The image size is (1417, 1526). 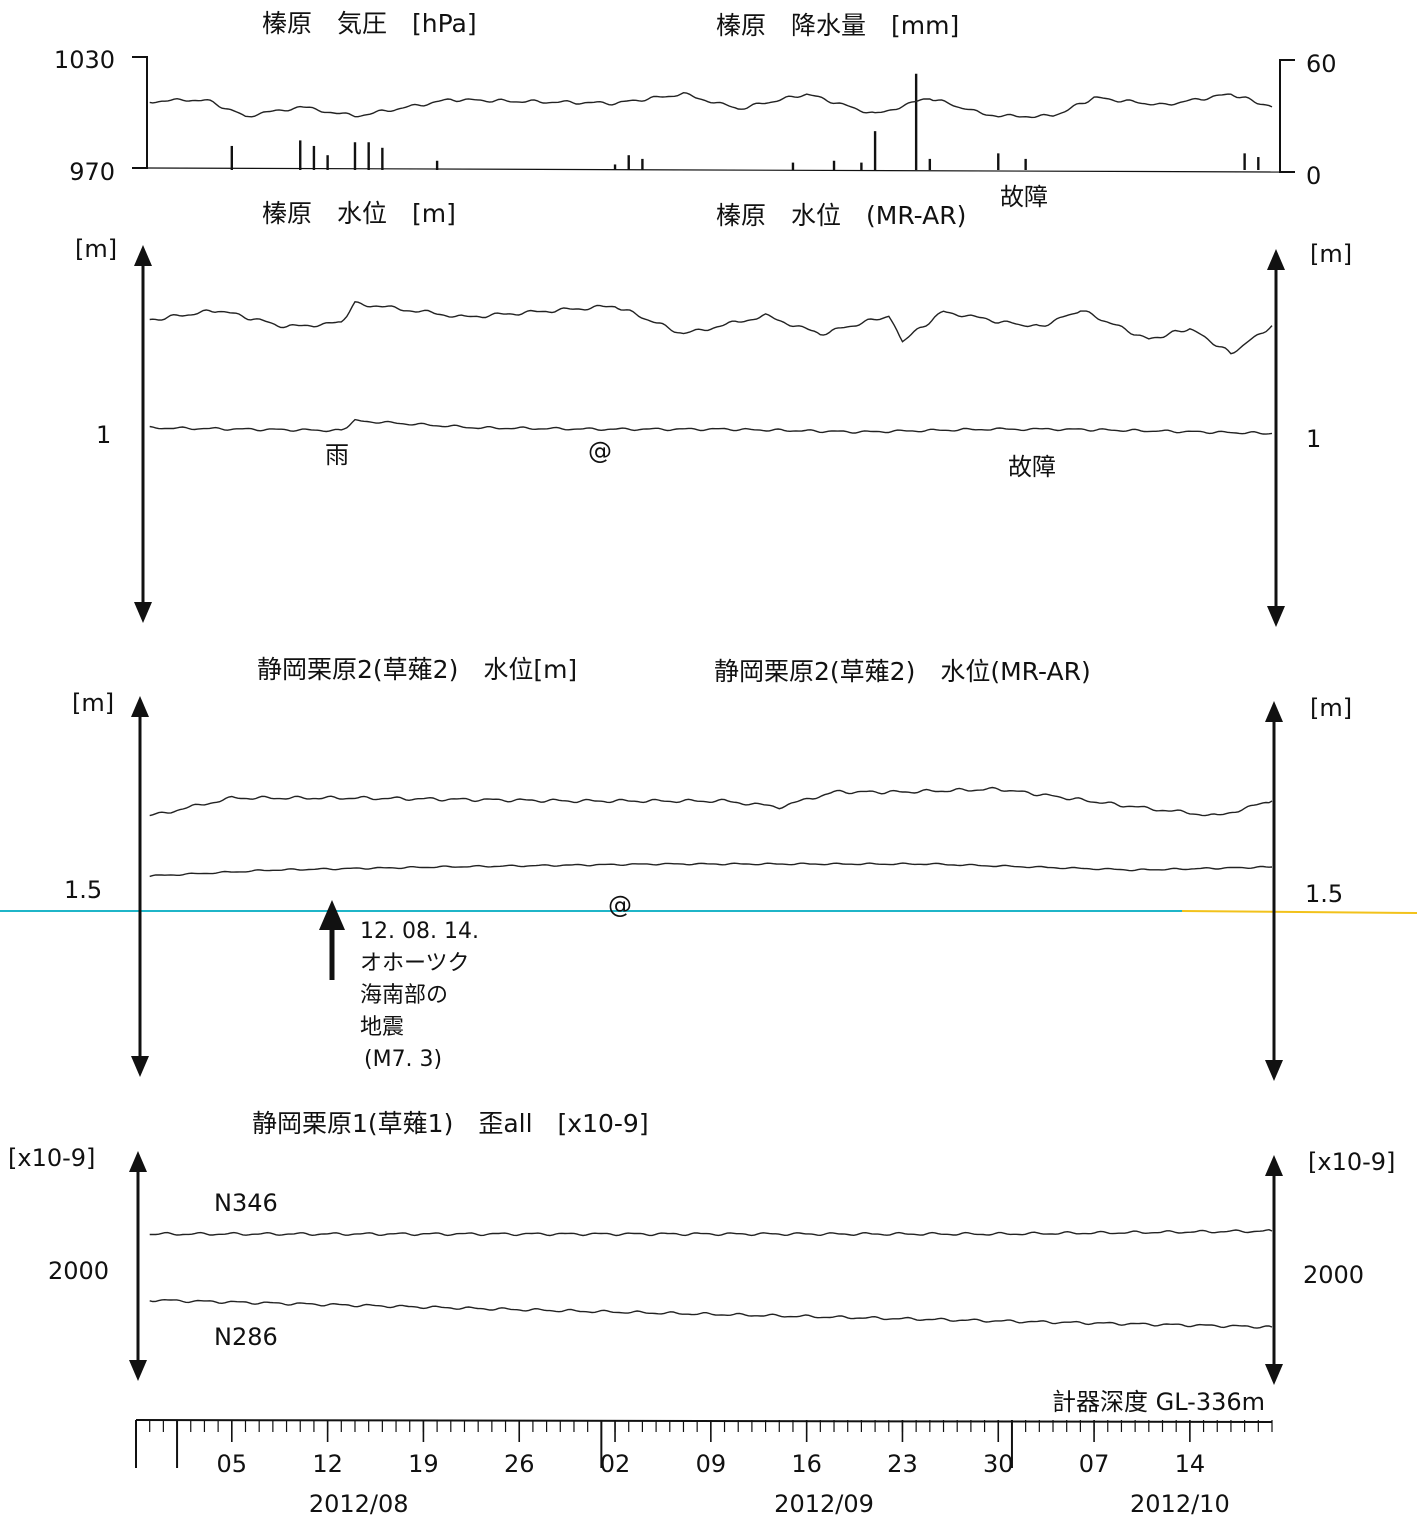 I want to click on panel1-right-axis, so click(x=1287, y=116).